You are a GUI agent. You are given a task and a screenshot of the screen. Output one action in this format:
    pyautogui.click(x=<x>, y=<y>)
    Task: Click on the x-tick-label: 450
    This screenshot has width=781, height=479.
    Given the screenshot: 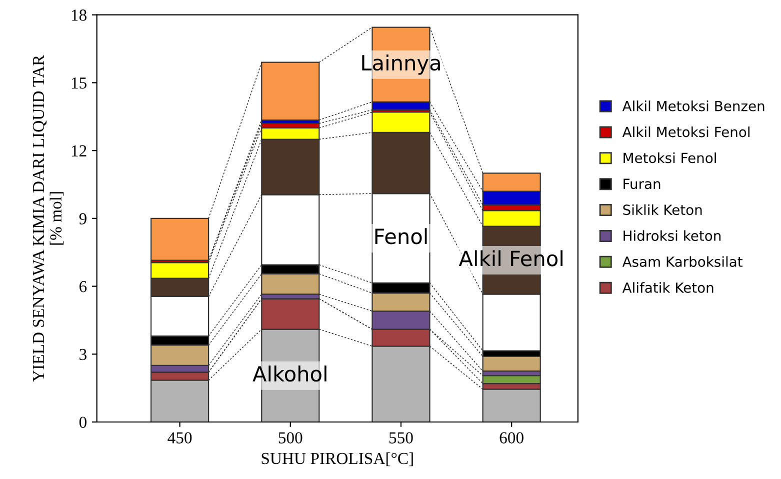 What is the action you would take?
    pyautogui.click(x=180, y=438)
    